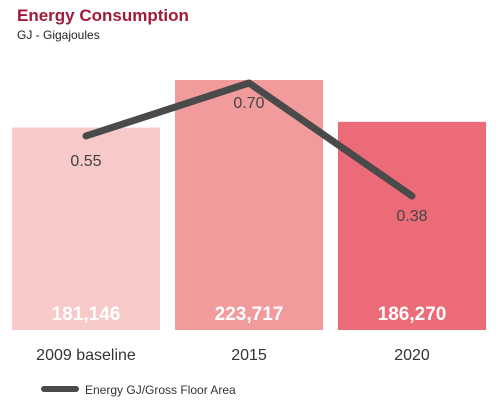 The image size is (500, 407). Describe the element at coordinates (86, 355) in the screenshot. I see `category-label-1: 2009 baseline` at that location.